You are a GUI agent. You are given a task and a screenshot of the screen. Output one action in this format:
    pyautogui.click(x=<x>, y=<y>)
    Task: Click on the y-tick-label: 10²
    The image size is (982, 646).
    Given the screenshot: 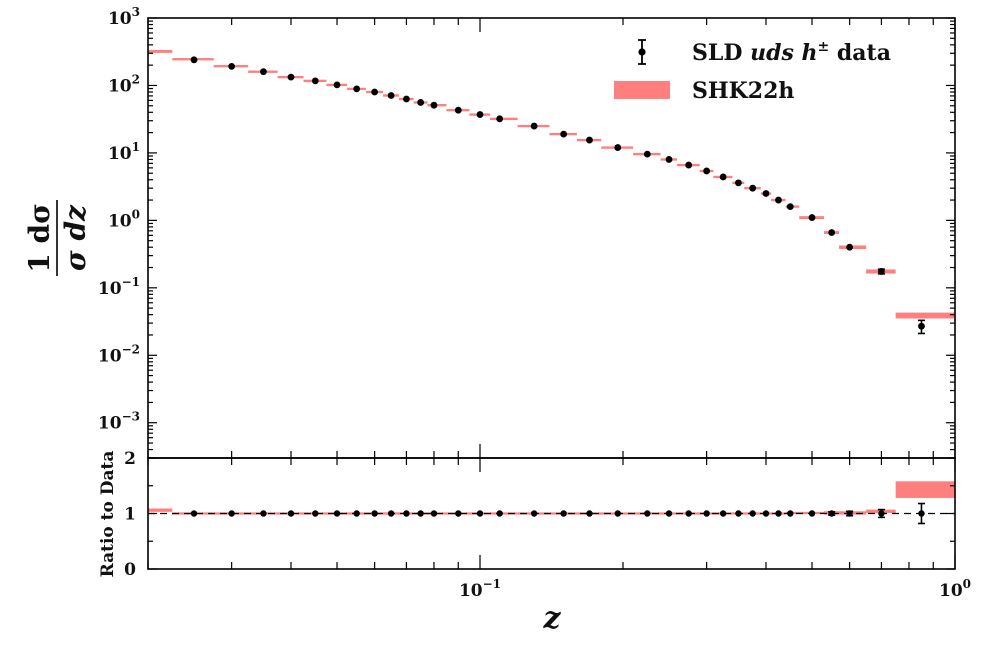 What is the action you would take?
    pyautogui.click(x=124, y=84)
    